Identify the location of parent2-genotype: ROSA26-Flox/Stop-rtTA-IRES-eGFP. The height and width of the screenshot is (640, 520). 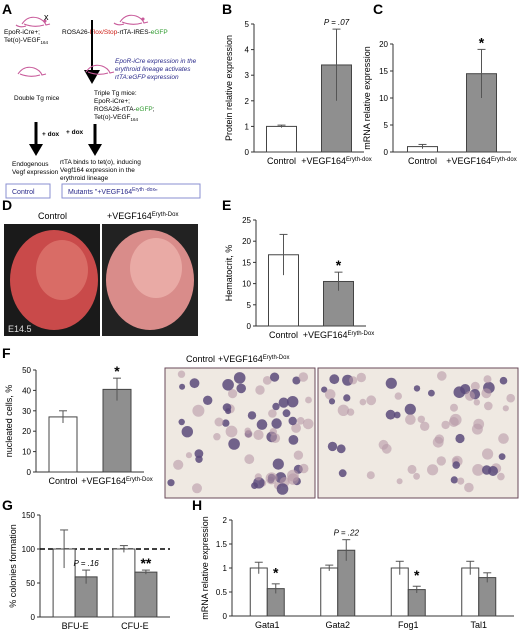
(115, 32).